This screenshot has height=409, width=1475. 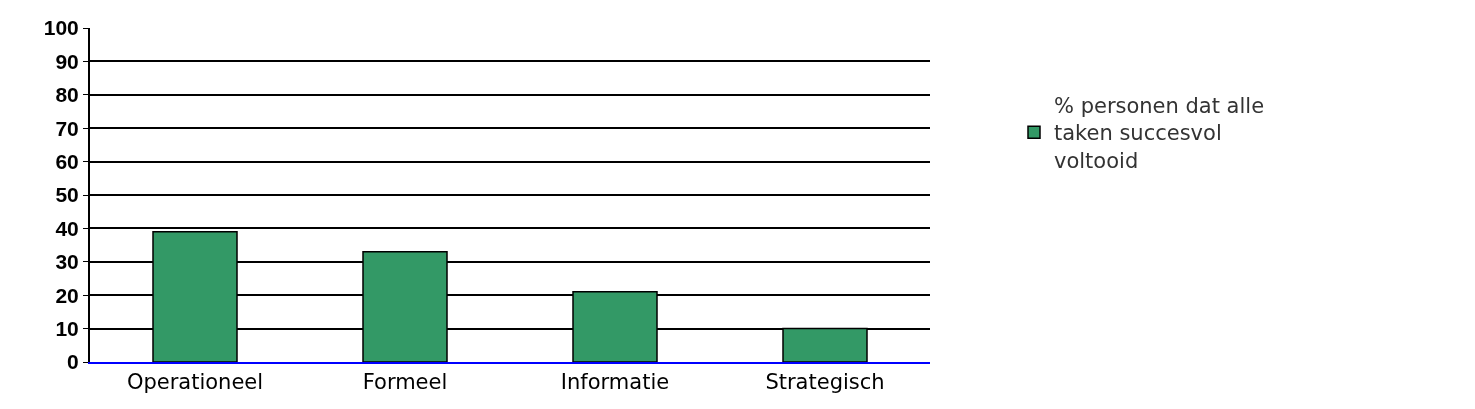 I want to click on x-tick-label: Strategisch, so click(x=825, y=382).